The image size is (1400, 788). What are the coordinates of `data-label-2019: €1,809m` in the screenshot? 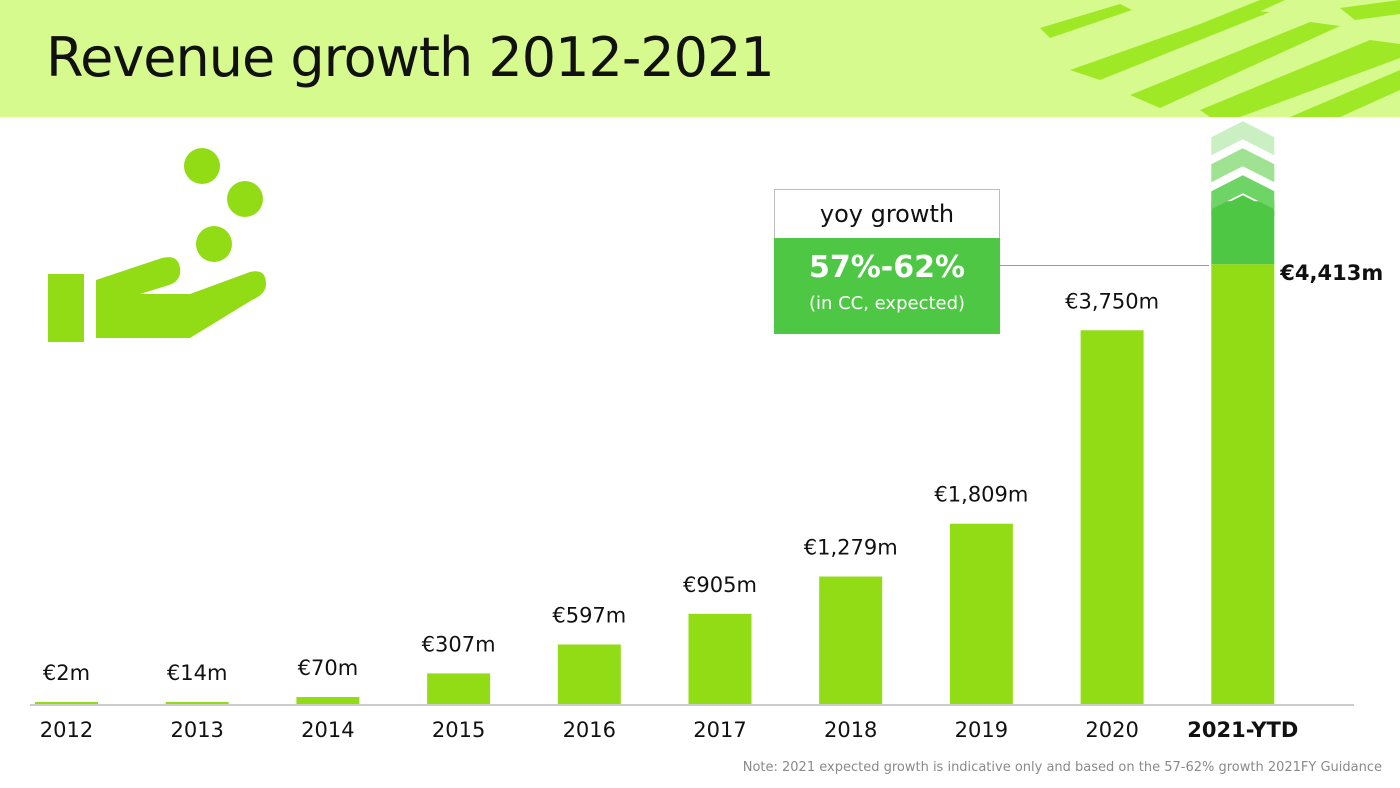 It's located at (981, 495).